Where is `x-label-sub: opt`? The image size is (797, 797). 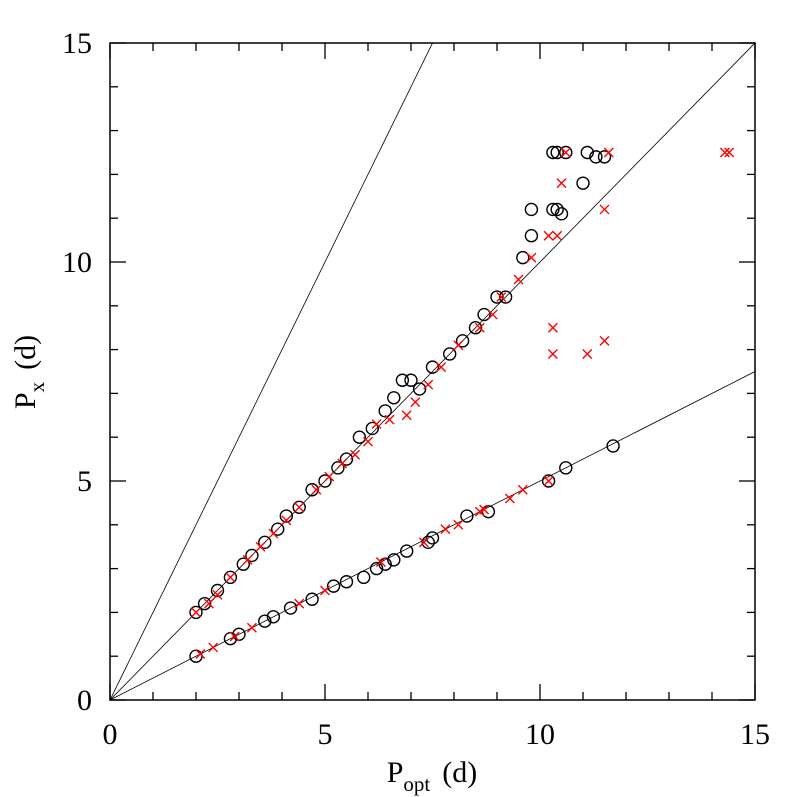
x-label-sub: opt is located at coordinates (416, 784).